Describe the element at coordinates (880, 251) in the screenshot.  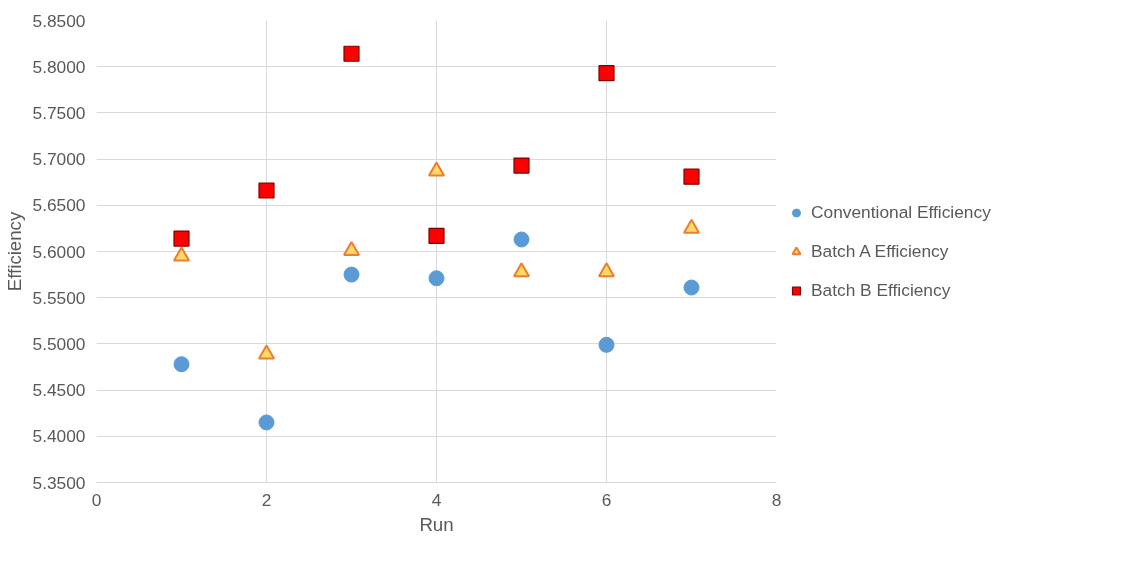
I see `legend-label: Batch A Efficiency` at that location.